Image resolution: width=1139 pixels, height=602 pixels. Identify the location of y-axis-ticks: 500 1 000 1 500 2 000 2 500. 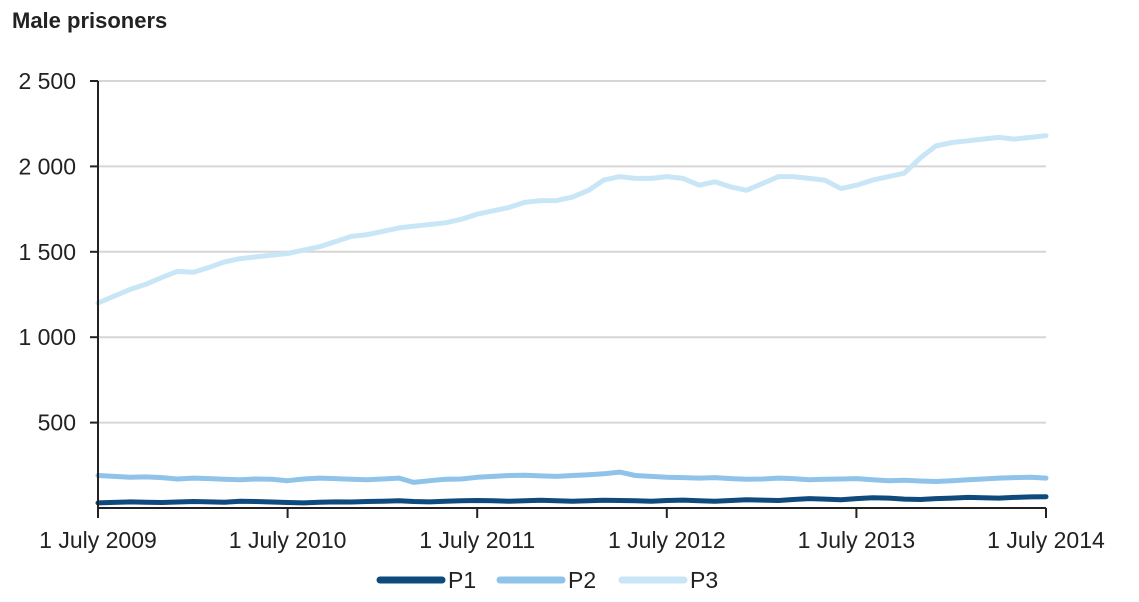
(58, 252).